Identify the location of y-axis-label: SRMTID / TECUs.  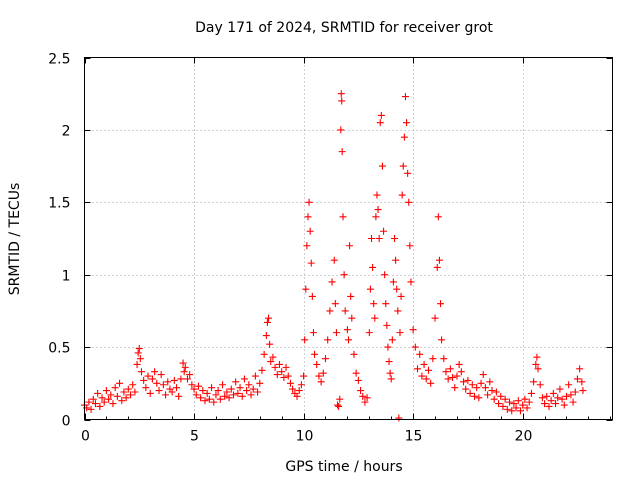
(15, 239).